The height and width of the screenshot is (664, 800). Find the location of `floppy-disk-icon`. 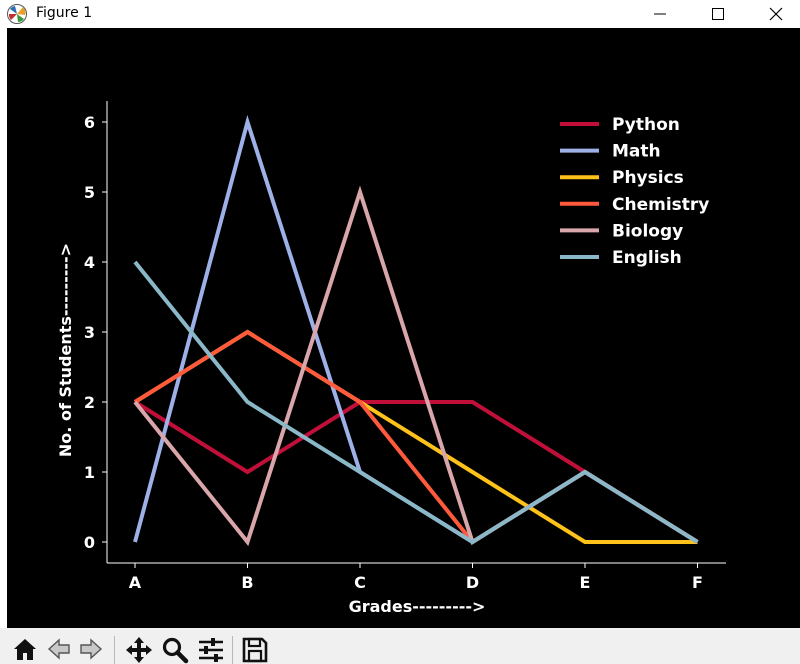

floppy-disk-icon is located at coordinates (255, 650).